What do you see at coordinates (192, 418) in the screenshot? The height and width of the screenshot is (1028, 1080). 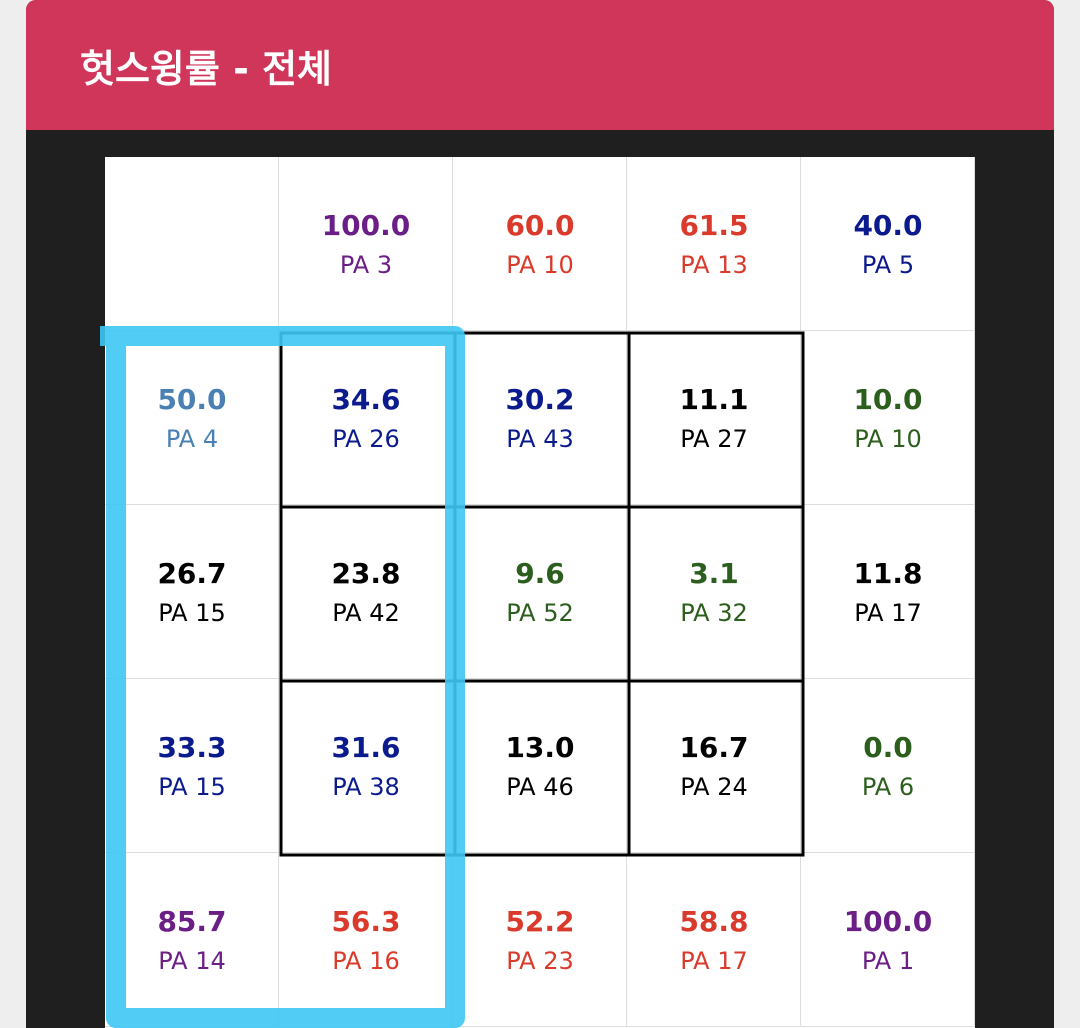 I see `zone-cell: 50.0 PA 4` at bounding box center [192, 418].